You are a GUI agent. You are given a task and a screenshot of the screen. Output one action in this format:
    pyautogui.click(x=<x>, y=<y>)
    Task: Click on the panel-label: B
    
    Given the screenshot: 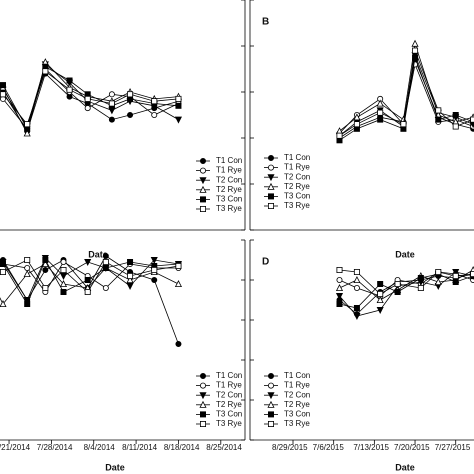 What is the action you would take?
    pyautogui.click(x=265, y=22)
    